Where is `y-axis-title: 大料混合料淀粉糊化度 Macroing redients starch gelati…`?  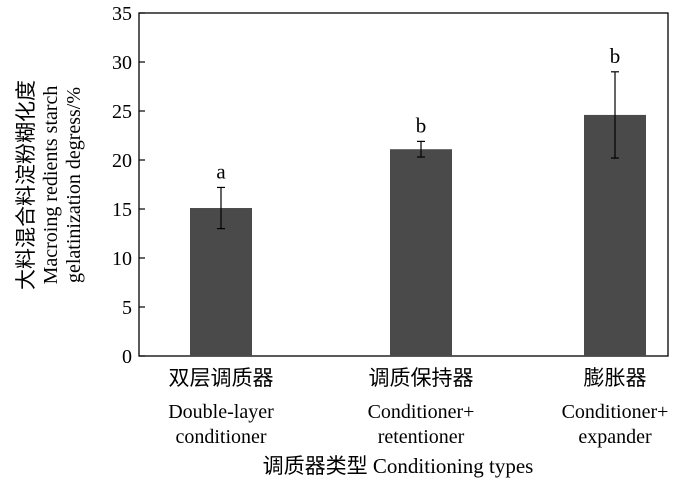 y-axis-title: 大料混合料淀粉糊化度 Macroing redients starch gelati… is located at coordinates (49, 185).